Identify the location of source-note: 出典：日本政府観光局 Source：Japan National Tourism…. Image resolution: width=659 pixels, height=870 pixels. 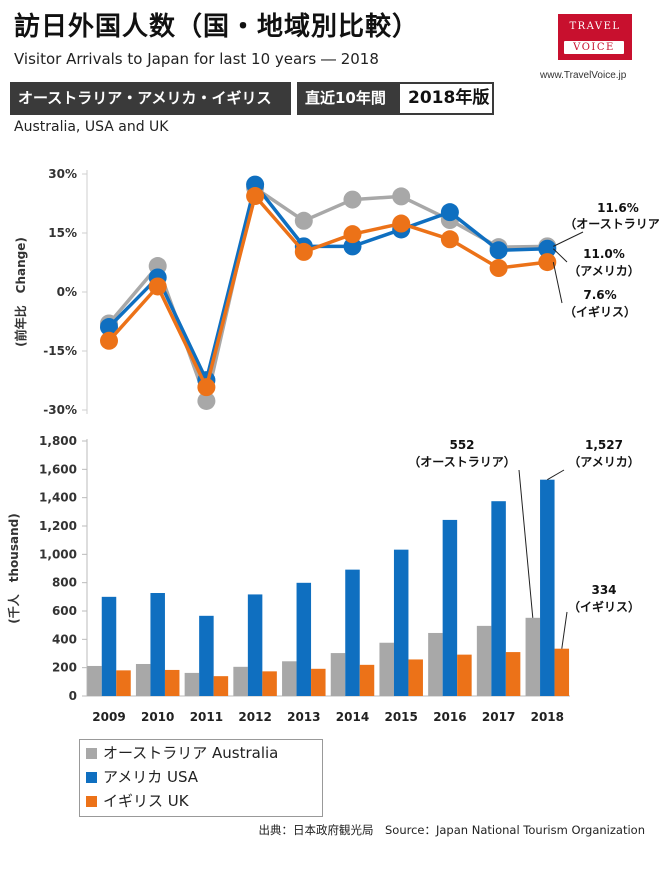
(452, 830).